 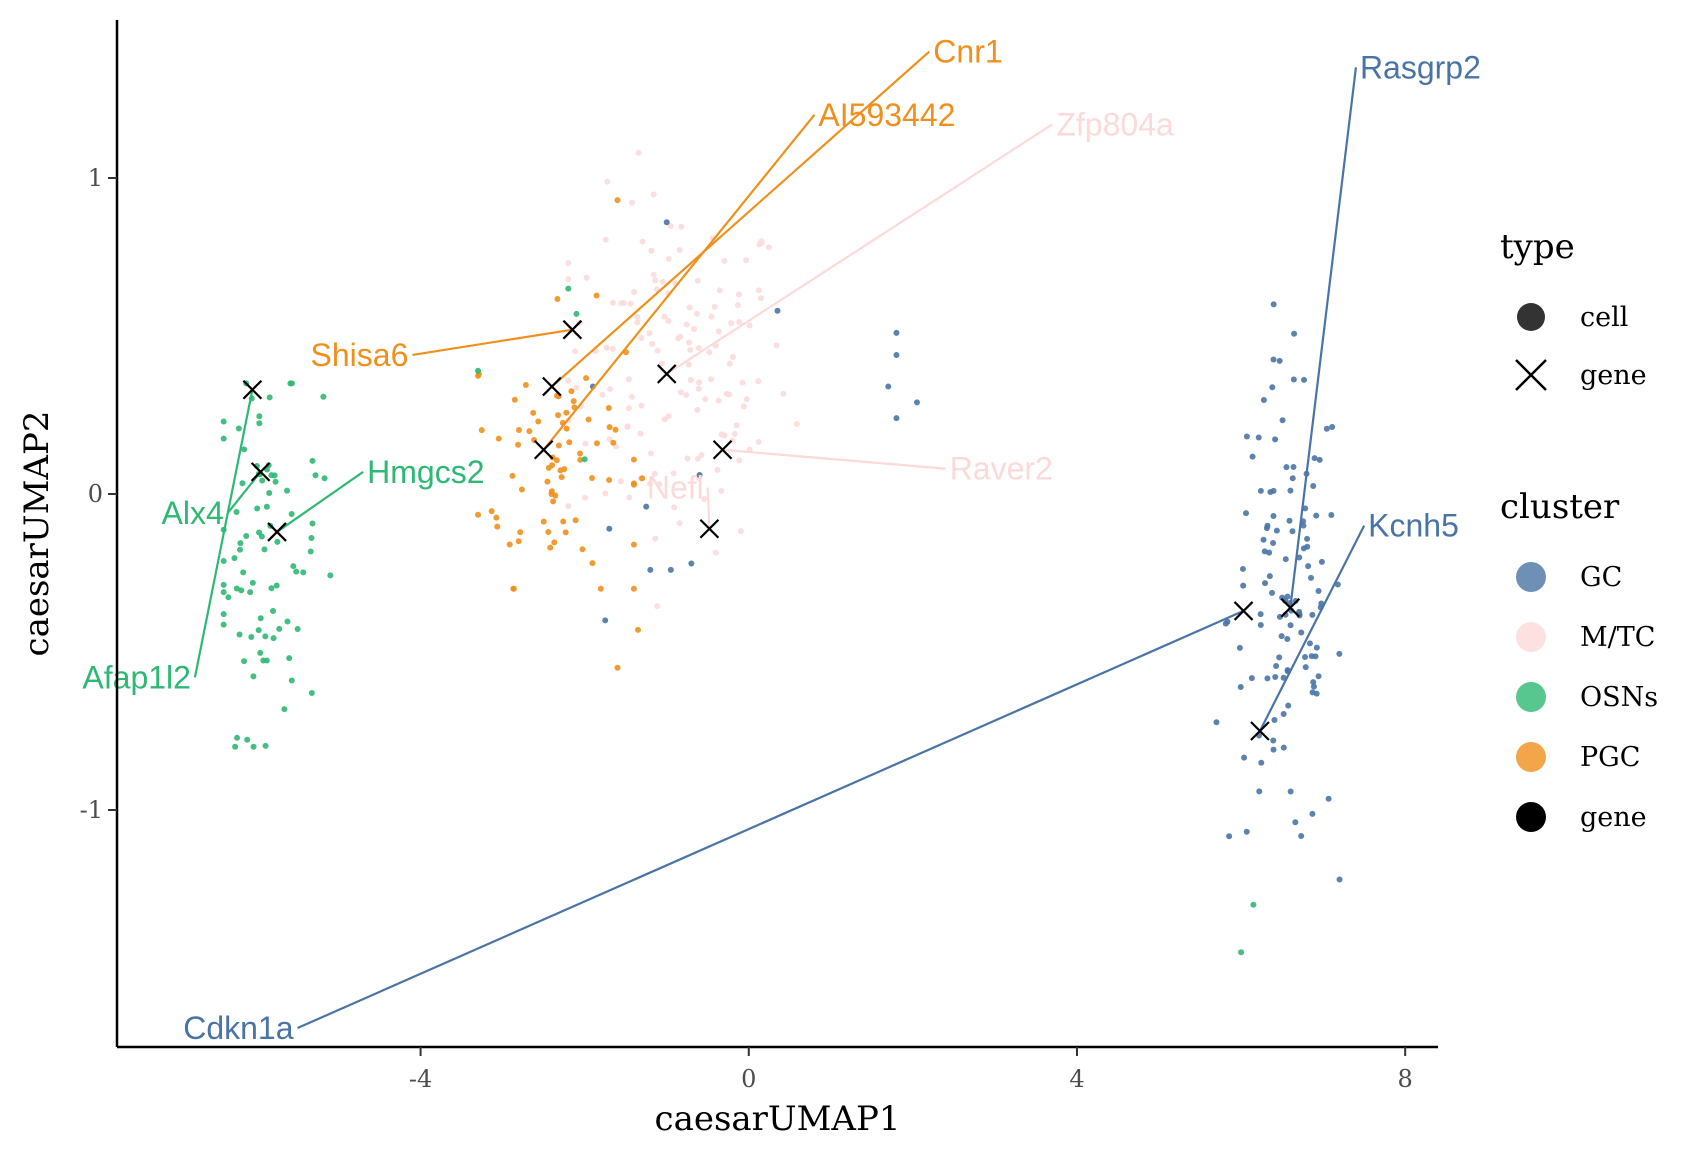 What do you see at coordinates (1619, 697) in the screenshot?
I see `legend-label-osns: OSNs` at bounding box center [1619, 697].